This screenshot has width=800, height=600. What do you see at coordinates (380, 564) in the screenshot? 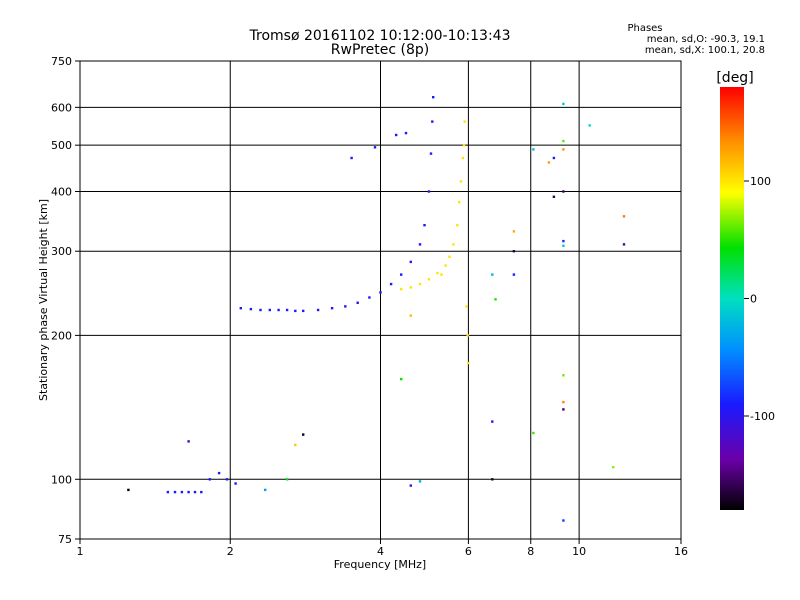
I see `x-axis-label: Frequency [MHz]` at bounding box center [380, 564].